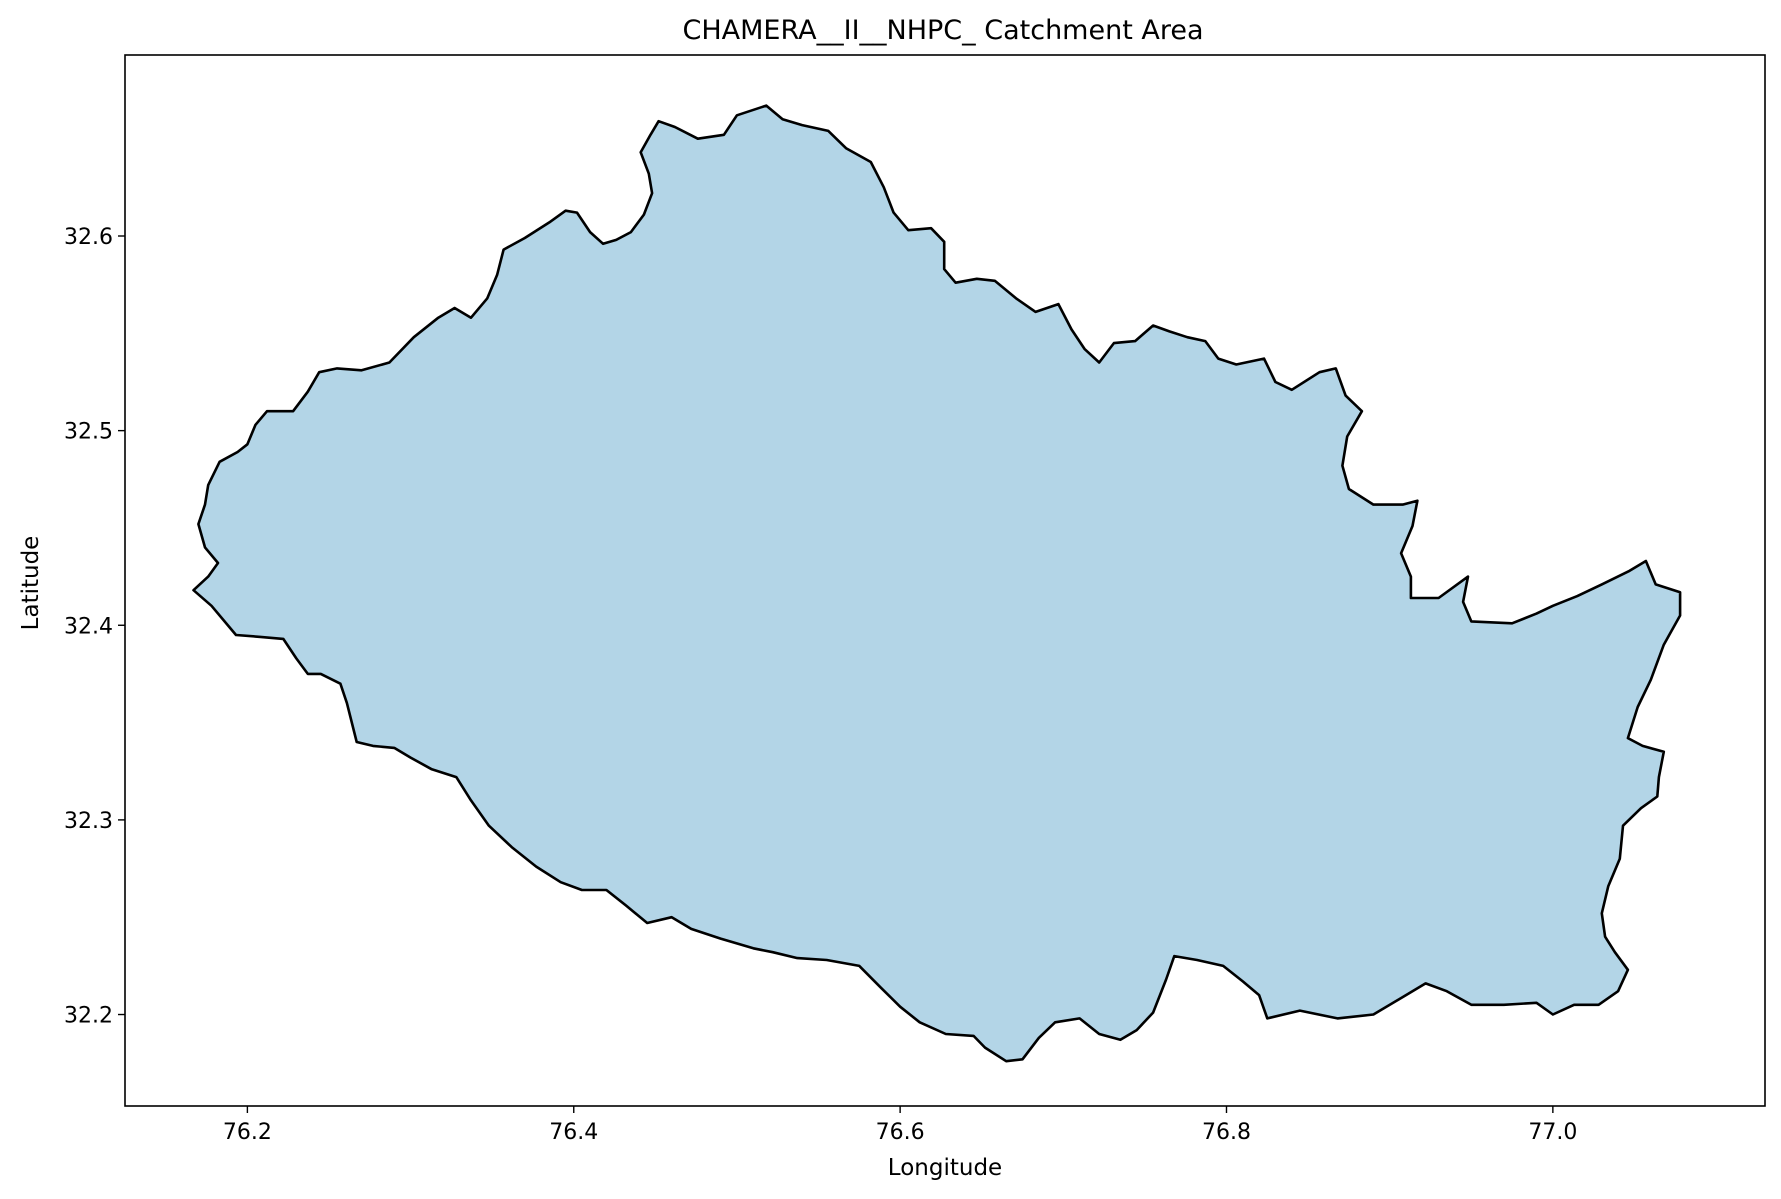  I want to click on x-tick-label: 76.4, so click(573, 1132).